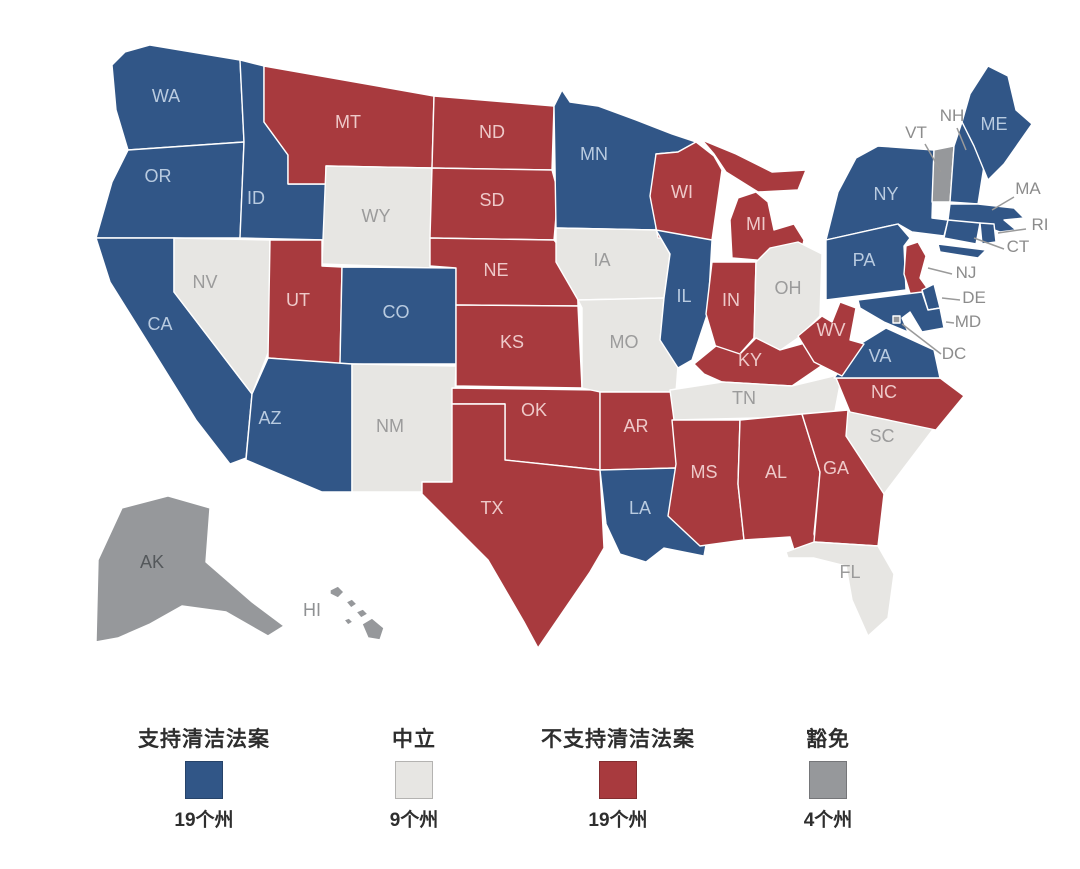 This screenshot has width=1080, height=869. Describe the element at coordinates (396, 312) in the screenshot. I see `state-label-CO: CO` at that location.